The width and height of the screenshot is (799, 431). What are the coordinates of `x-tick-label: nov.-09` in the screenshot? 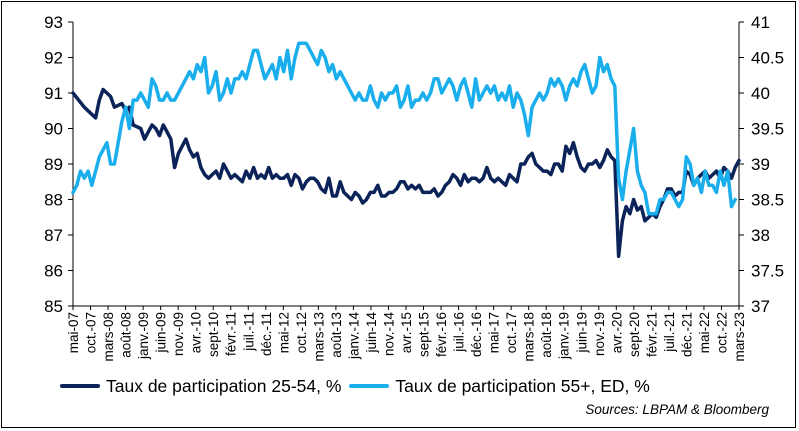 It's located at (178, 334).